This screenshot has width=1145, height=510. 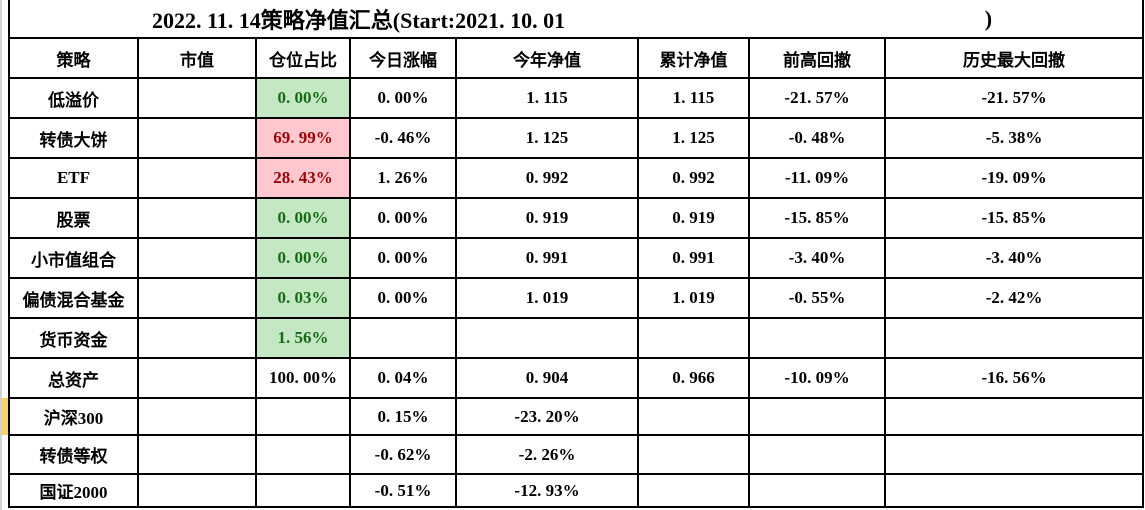 I want to click on cell-5-name: 偏债混合基金, so click(x=73, y=298).